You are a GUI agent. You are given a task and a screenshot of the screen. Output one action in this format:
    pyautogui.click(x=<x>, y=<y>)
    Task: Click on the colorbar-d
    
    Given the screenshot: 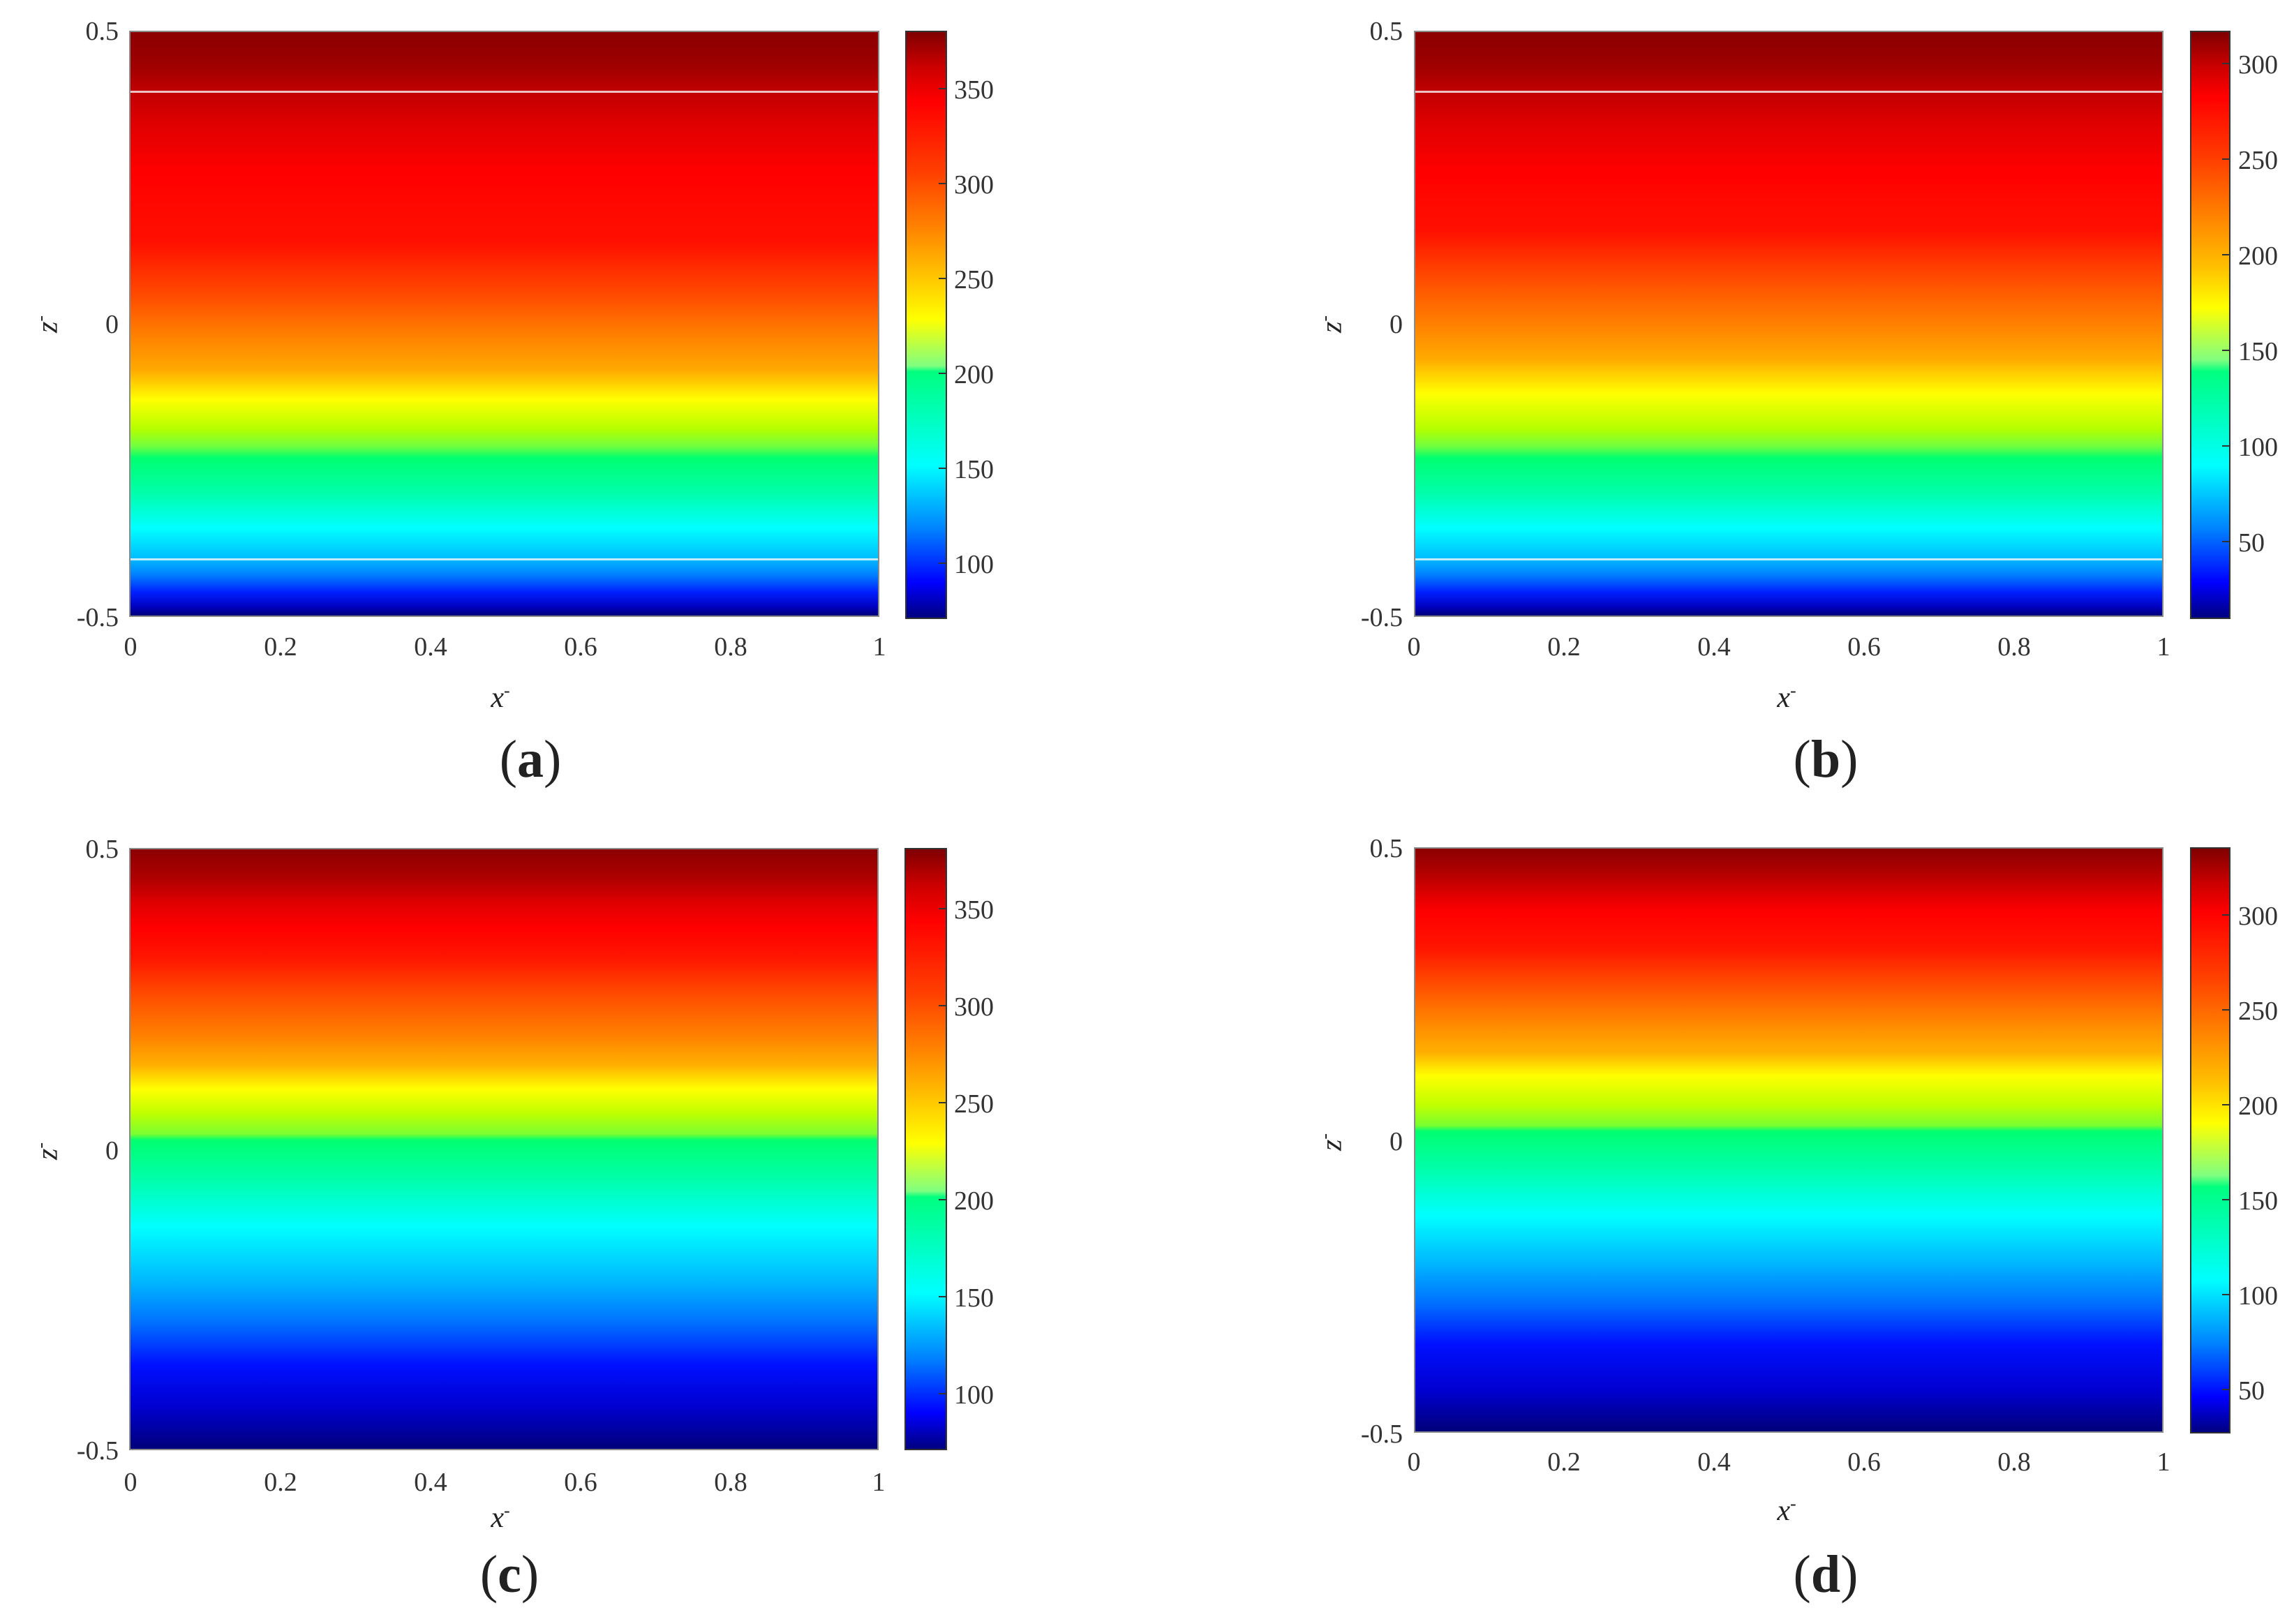 What is the action you would take?
    pyautogui.click(x=2210, y=1140)
    